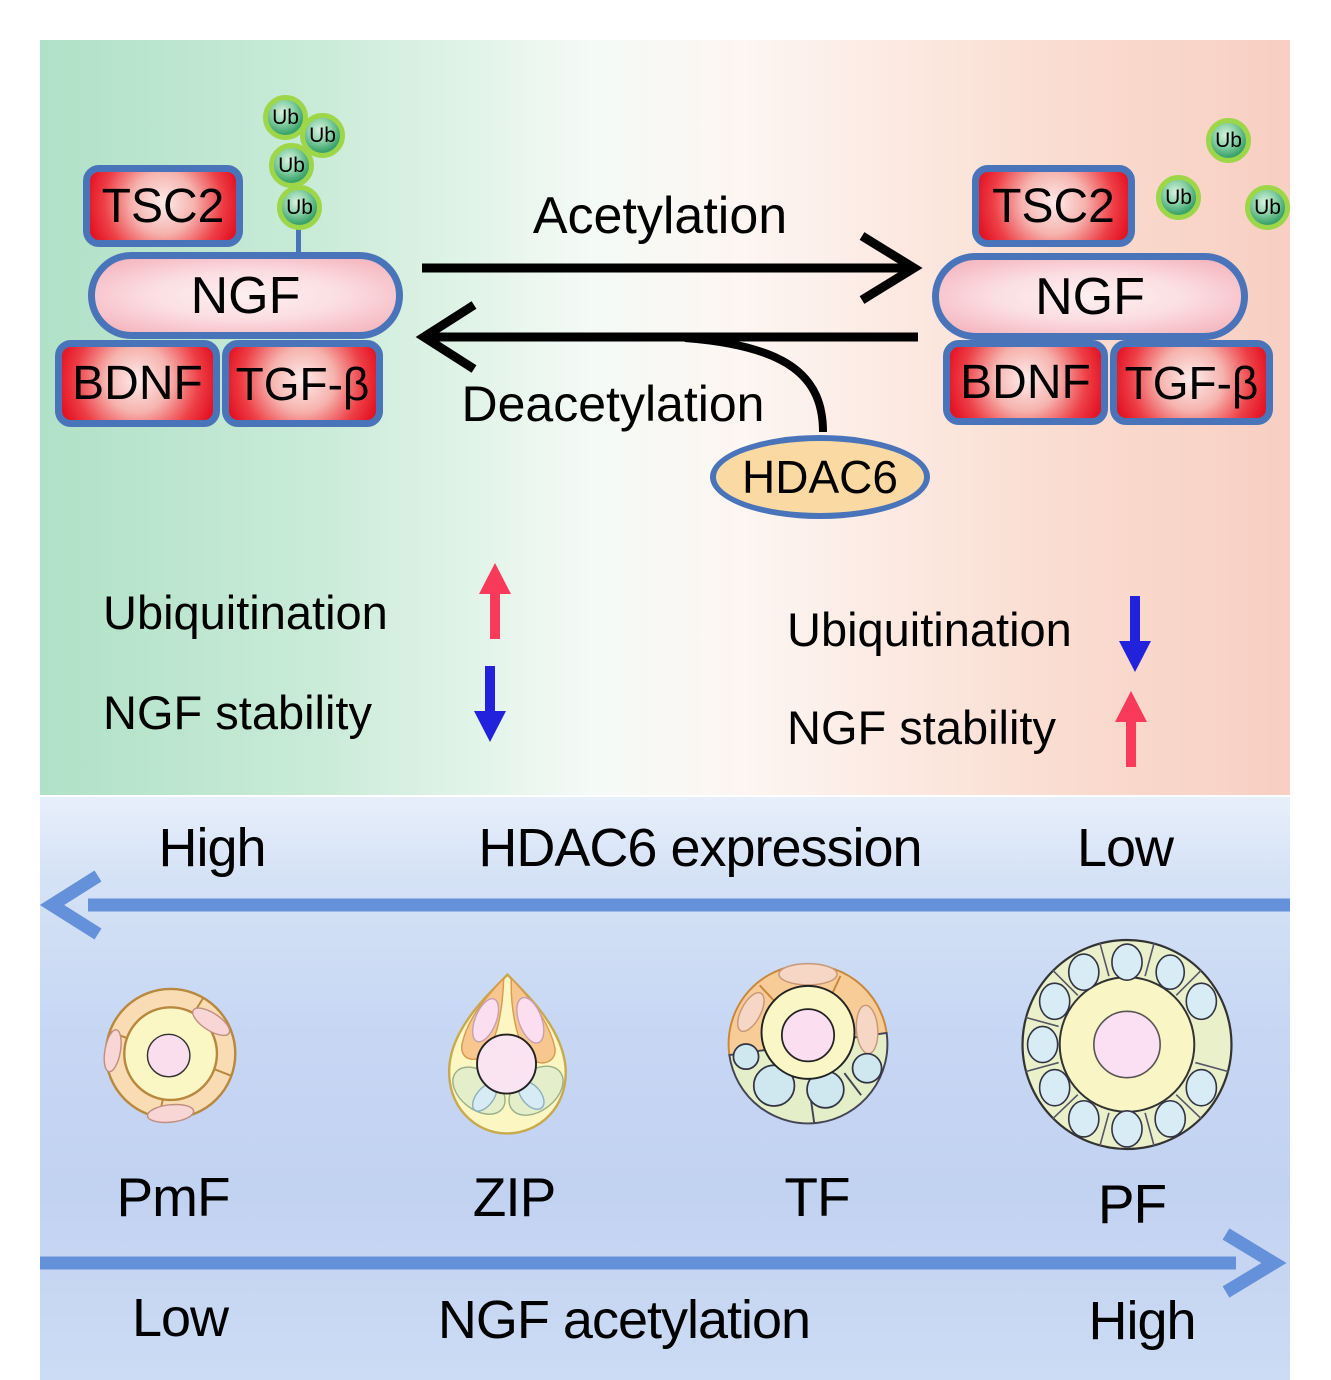  What do you see at coordinates (514, 1197) in the screenshot?
I see `follicle-zip-label: ZIP` at bounding box center [514, 1197].